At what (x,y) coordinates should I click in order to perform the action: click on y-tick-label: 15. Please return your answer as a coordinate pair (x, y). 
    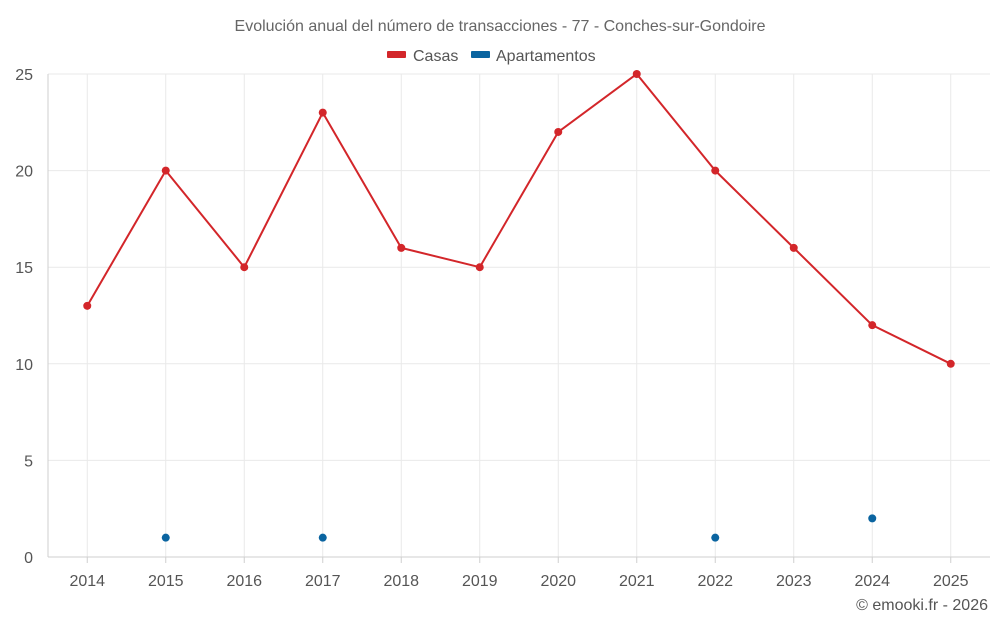
    Looking at the image, I should click on (24, 268).